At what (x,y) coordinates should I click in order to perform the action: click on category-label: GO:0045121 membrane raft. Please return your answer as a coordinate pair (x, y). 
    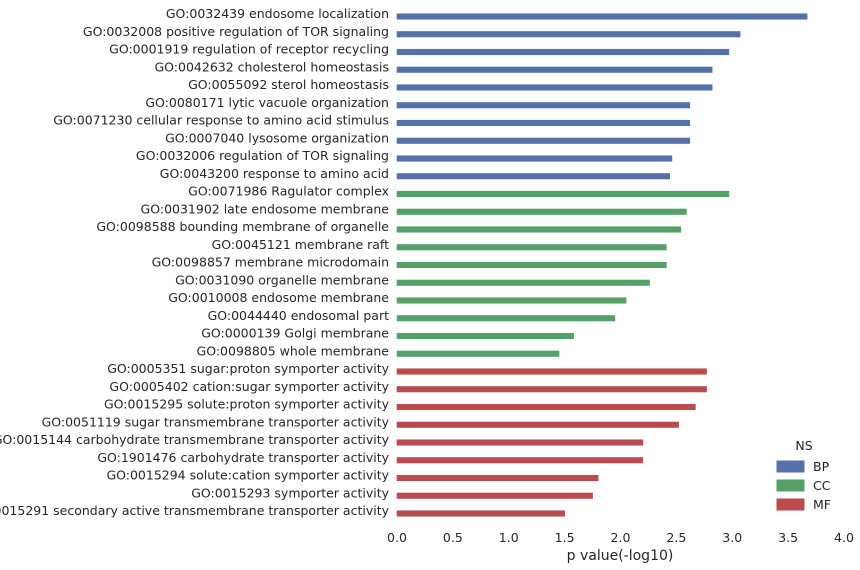
    Looking at the image, I should click on (301, 244).